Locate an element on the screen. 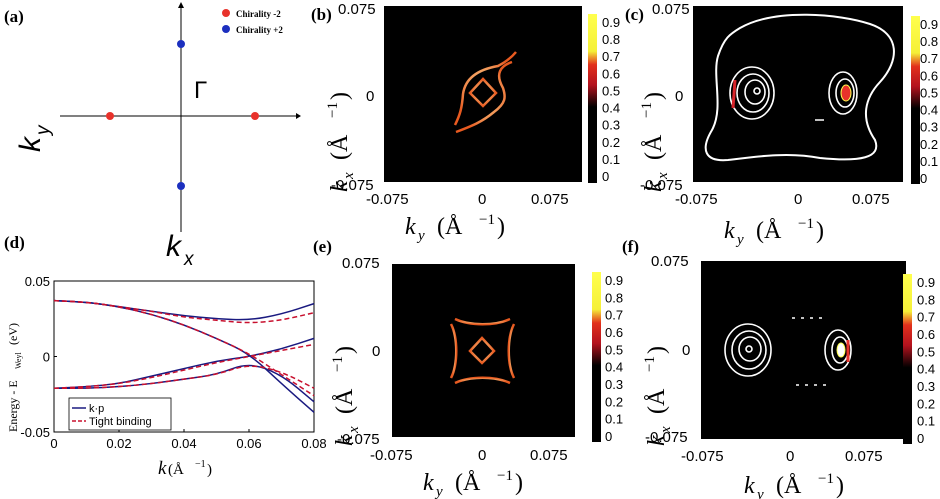 The height and width of the screenshot is (499, 940). colorbar-c-tick-8: 0.1 is located at coordinates (929, 161).